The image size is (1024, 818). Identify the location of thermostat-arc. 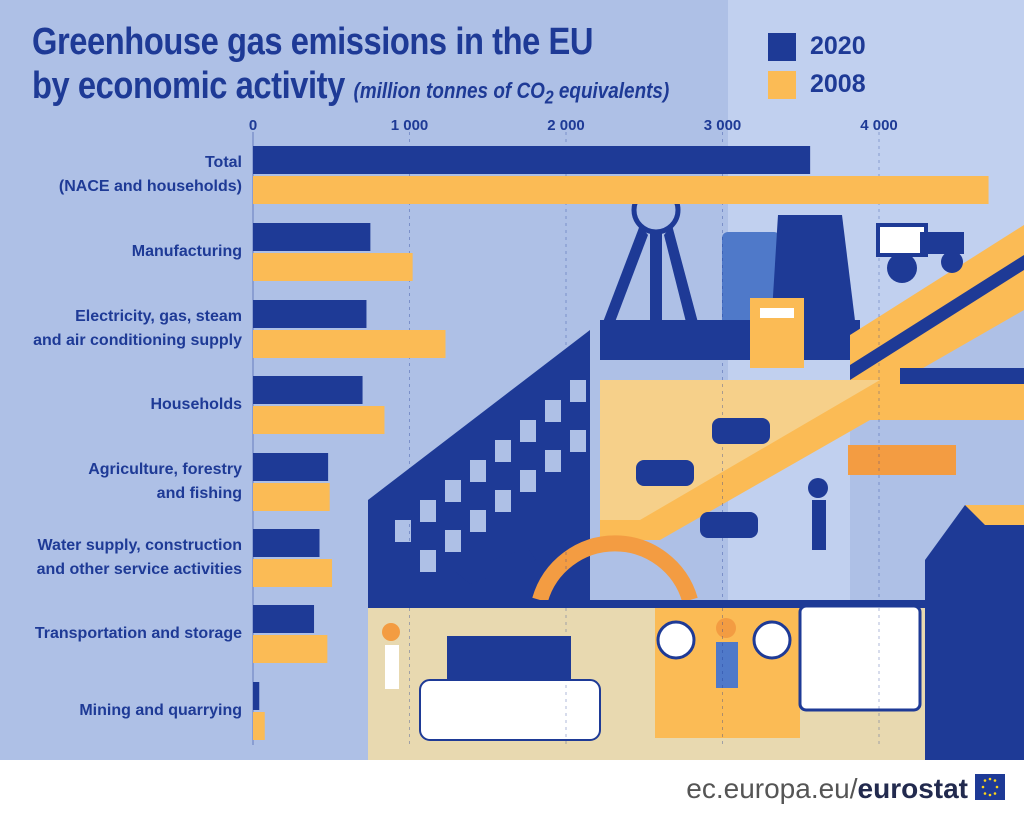
(615, 569).